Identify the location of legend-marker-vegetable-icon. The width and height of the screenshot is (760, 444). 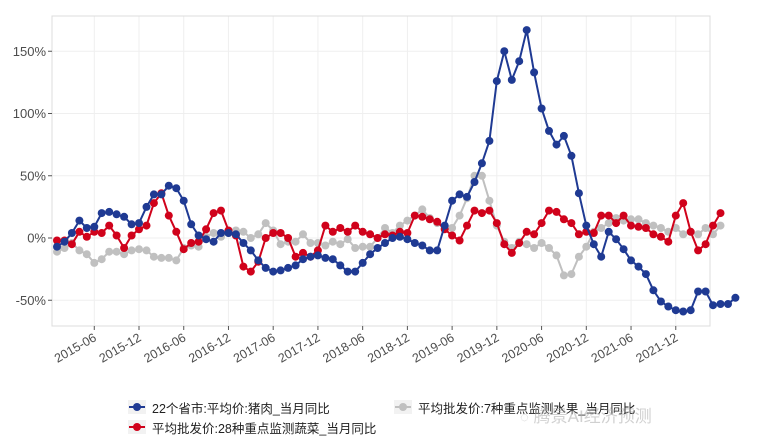
(137, 427).